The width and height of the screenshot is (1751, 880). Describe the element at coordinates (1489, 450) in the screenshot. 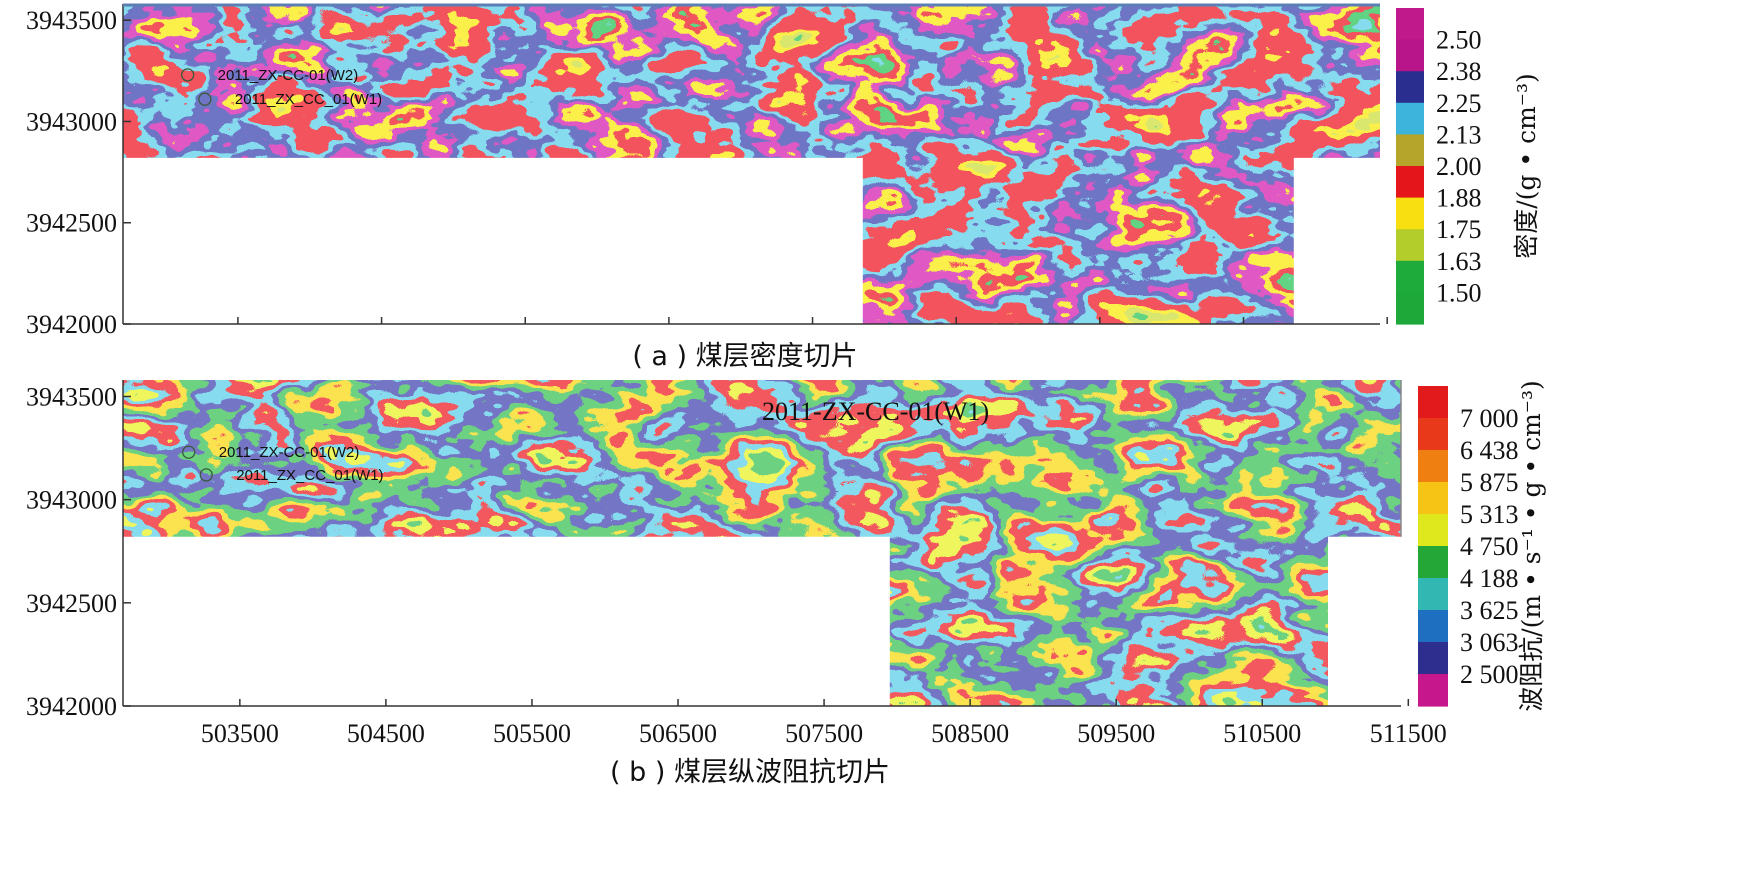

I see `colorbar-label: 6 438` at that location.